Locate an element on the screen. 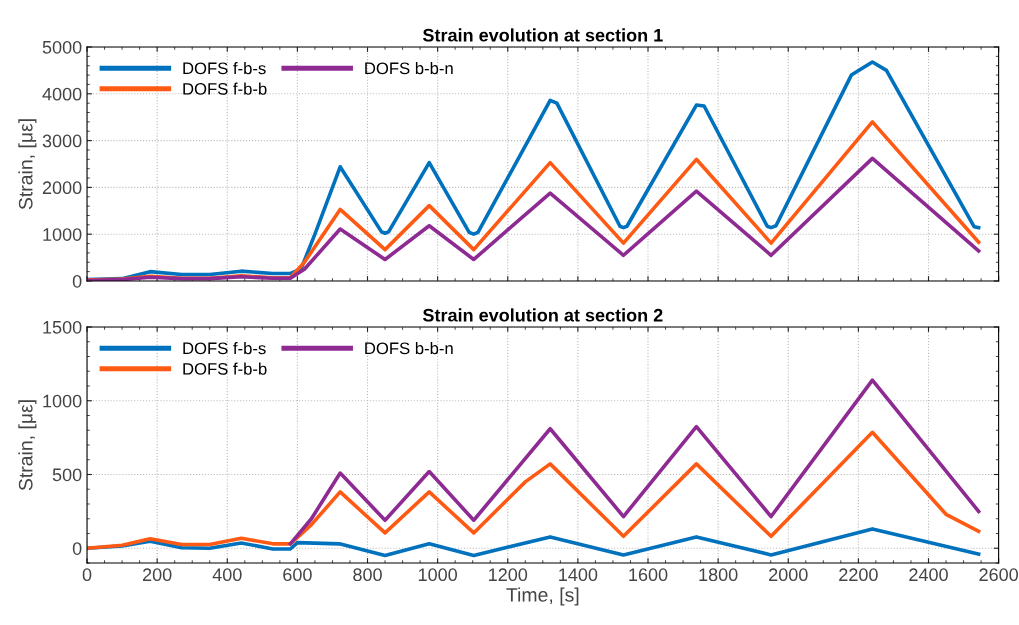 Image resolution: width=1019 pixels, height=625 pixels. x-tick-label: 2400 is located at coordinates (928, 575).